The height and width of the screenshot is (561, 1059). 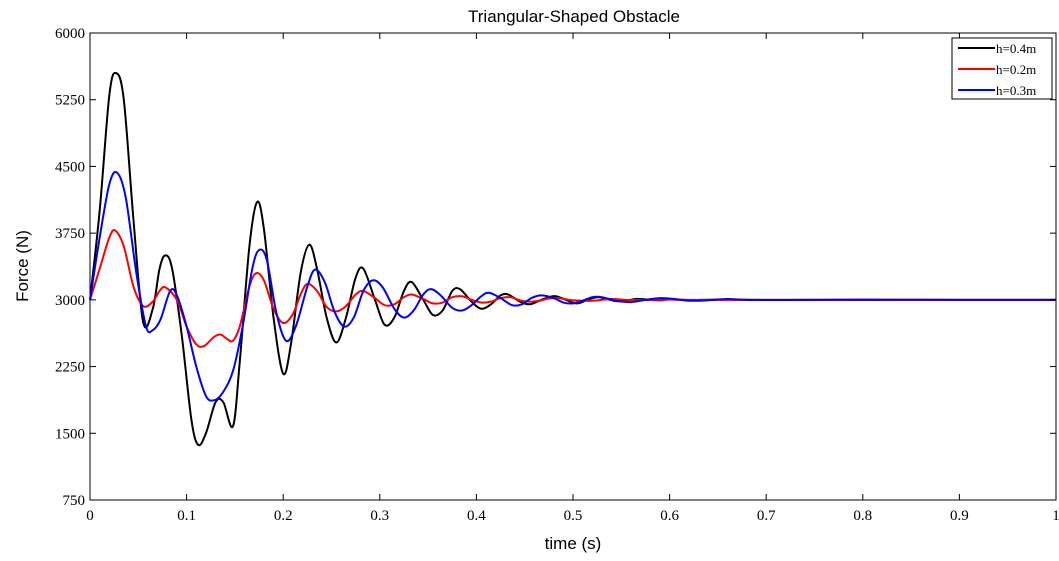 What do you see at coordinates (70, 34) in the screenshot?
I see `y-tick-label: 6000` at bounding box center [70, 34].